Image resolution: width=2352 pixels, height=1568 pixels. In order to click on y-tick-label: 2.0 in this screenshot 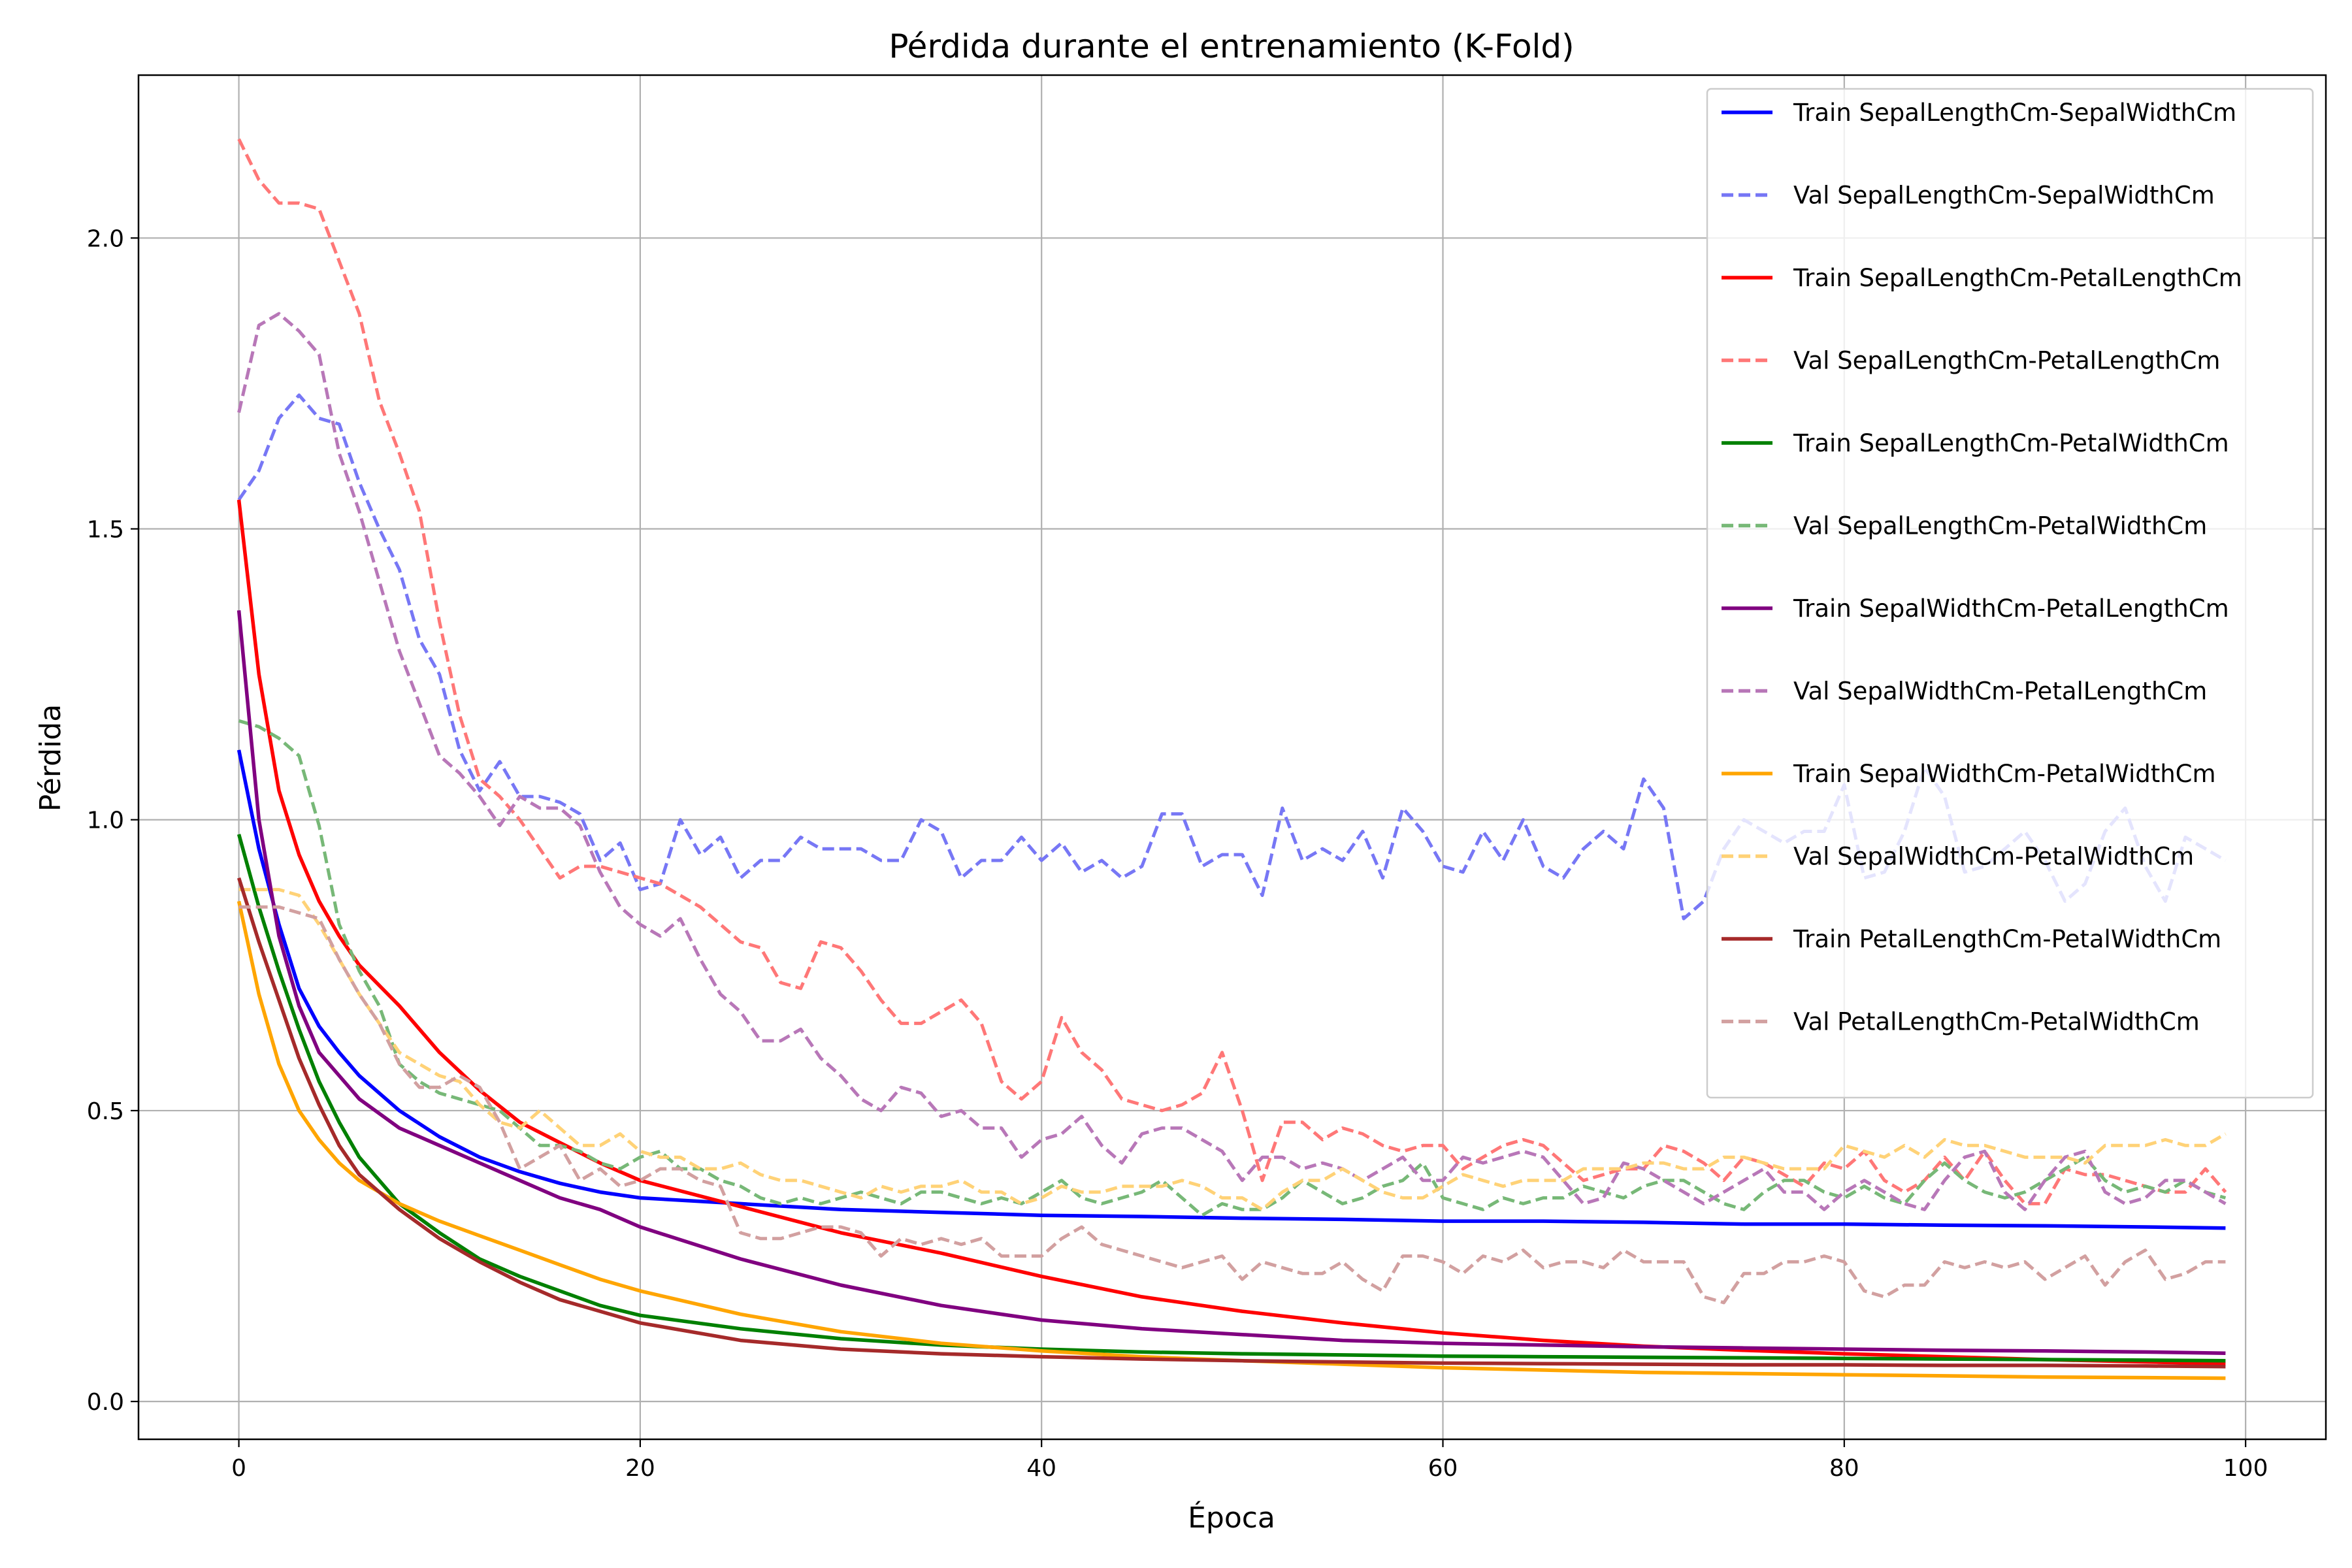, I will do `click(105, 238)`.